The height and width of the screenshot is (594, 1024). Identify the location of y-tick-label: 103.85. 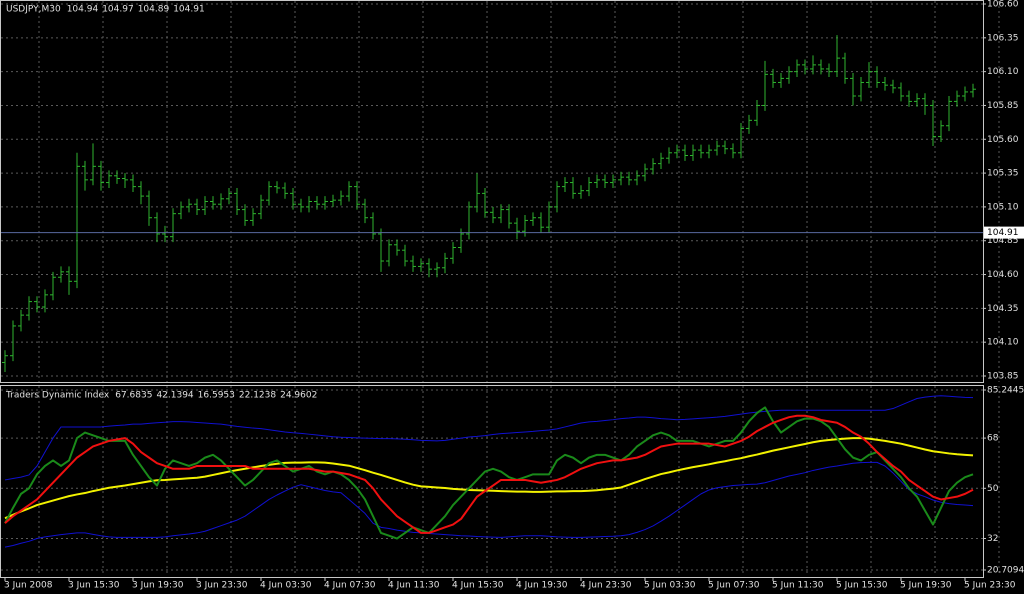
(1003, 377).